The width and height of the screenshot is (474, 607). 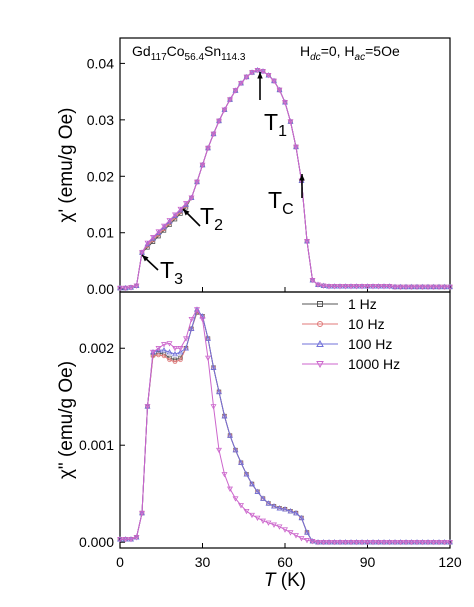 What do you see at coordinates (315, 57) in the screenshot?
I see `field-label-part: dc` at bounding box center [315, 57].